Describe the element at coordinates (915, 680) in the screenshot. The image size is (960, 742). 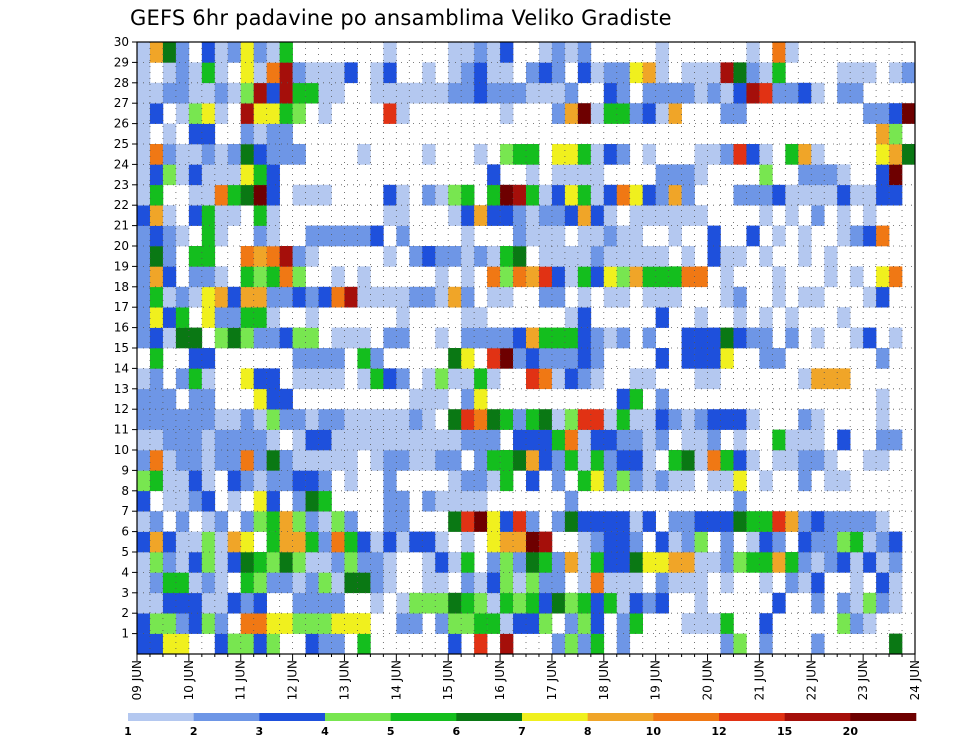
I see `x-tick-label: 24 JUN` at that location.